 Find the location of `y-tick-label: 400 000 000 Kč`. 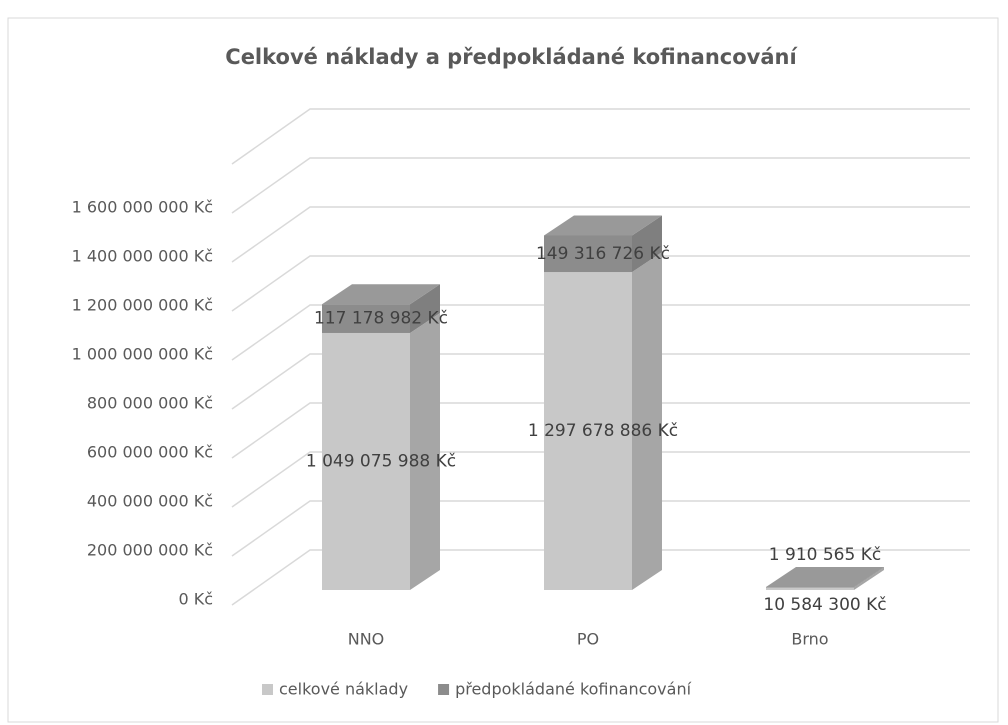

y-tick-label: 400 000 000 Kč is located at coordinates (150, 501).